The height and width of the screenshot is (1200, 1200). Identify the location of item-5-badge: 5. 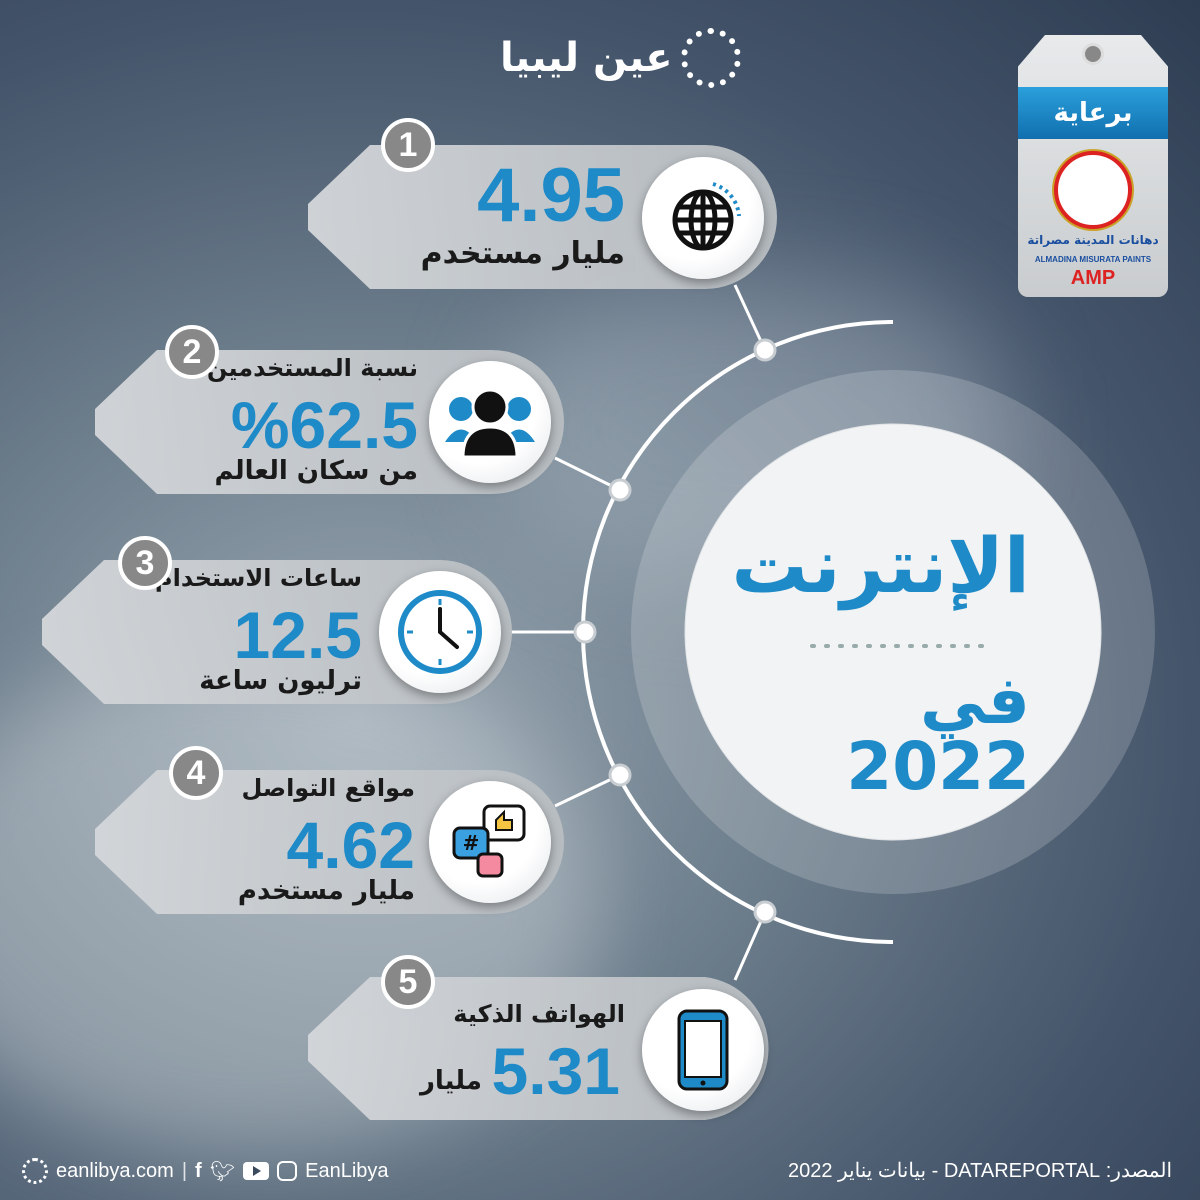
(408, 982).